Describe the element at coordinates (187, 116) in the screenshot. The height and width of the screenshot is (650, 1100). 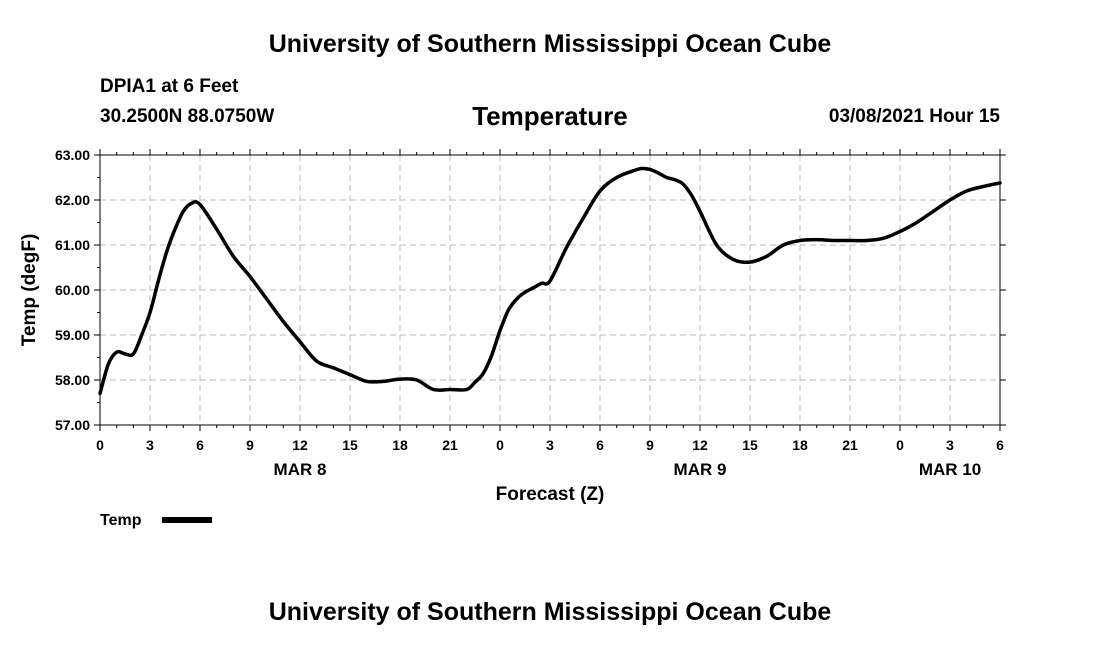
I see `coordinates-label: 30.2500N 88.0750W` at that location.